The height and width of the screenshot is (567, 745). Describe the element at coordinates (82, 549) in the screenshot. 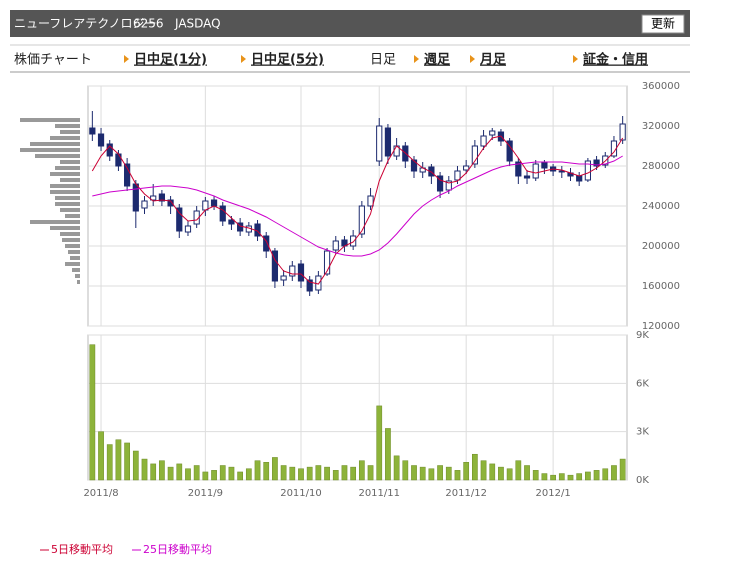

I see `legend-label: 5日移動平均` at that location.